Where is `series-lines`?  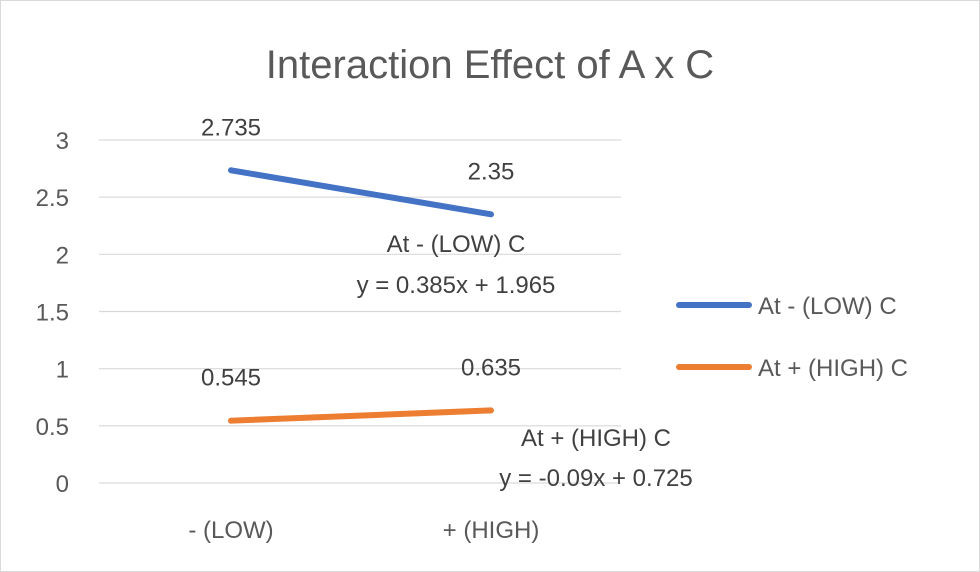
series-lines is located at coordinates (361, 295).